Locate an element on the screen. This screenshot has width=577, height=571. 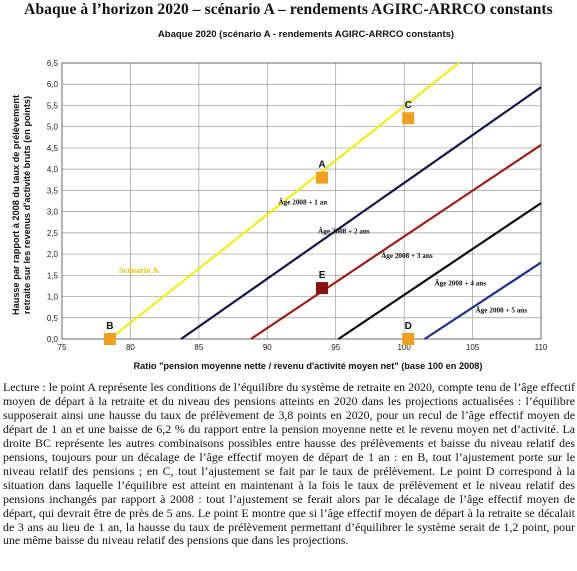
y-tick-label: 6,5 is located at coordinates (53, 63).